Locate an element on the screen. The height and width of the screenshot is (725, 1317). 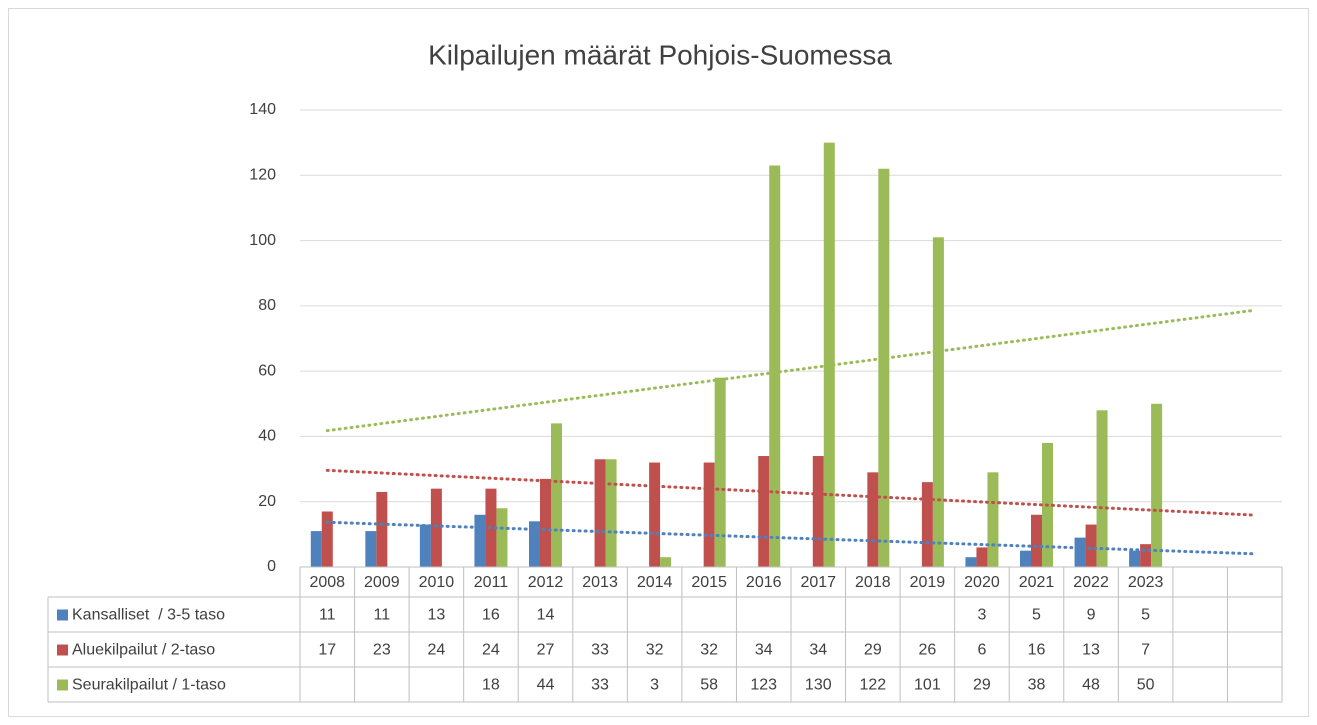
table-value: 18 is located at coordinates (491, 685).